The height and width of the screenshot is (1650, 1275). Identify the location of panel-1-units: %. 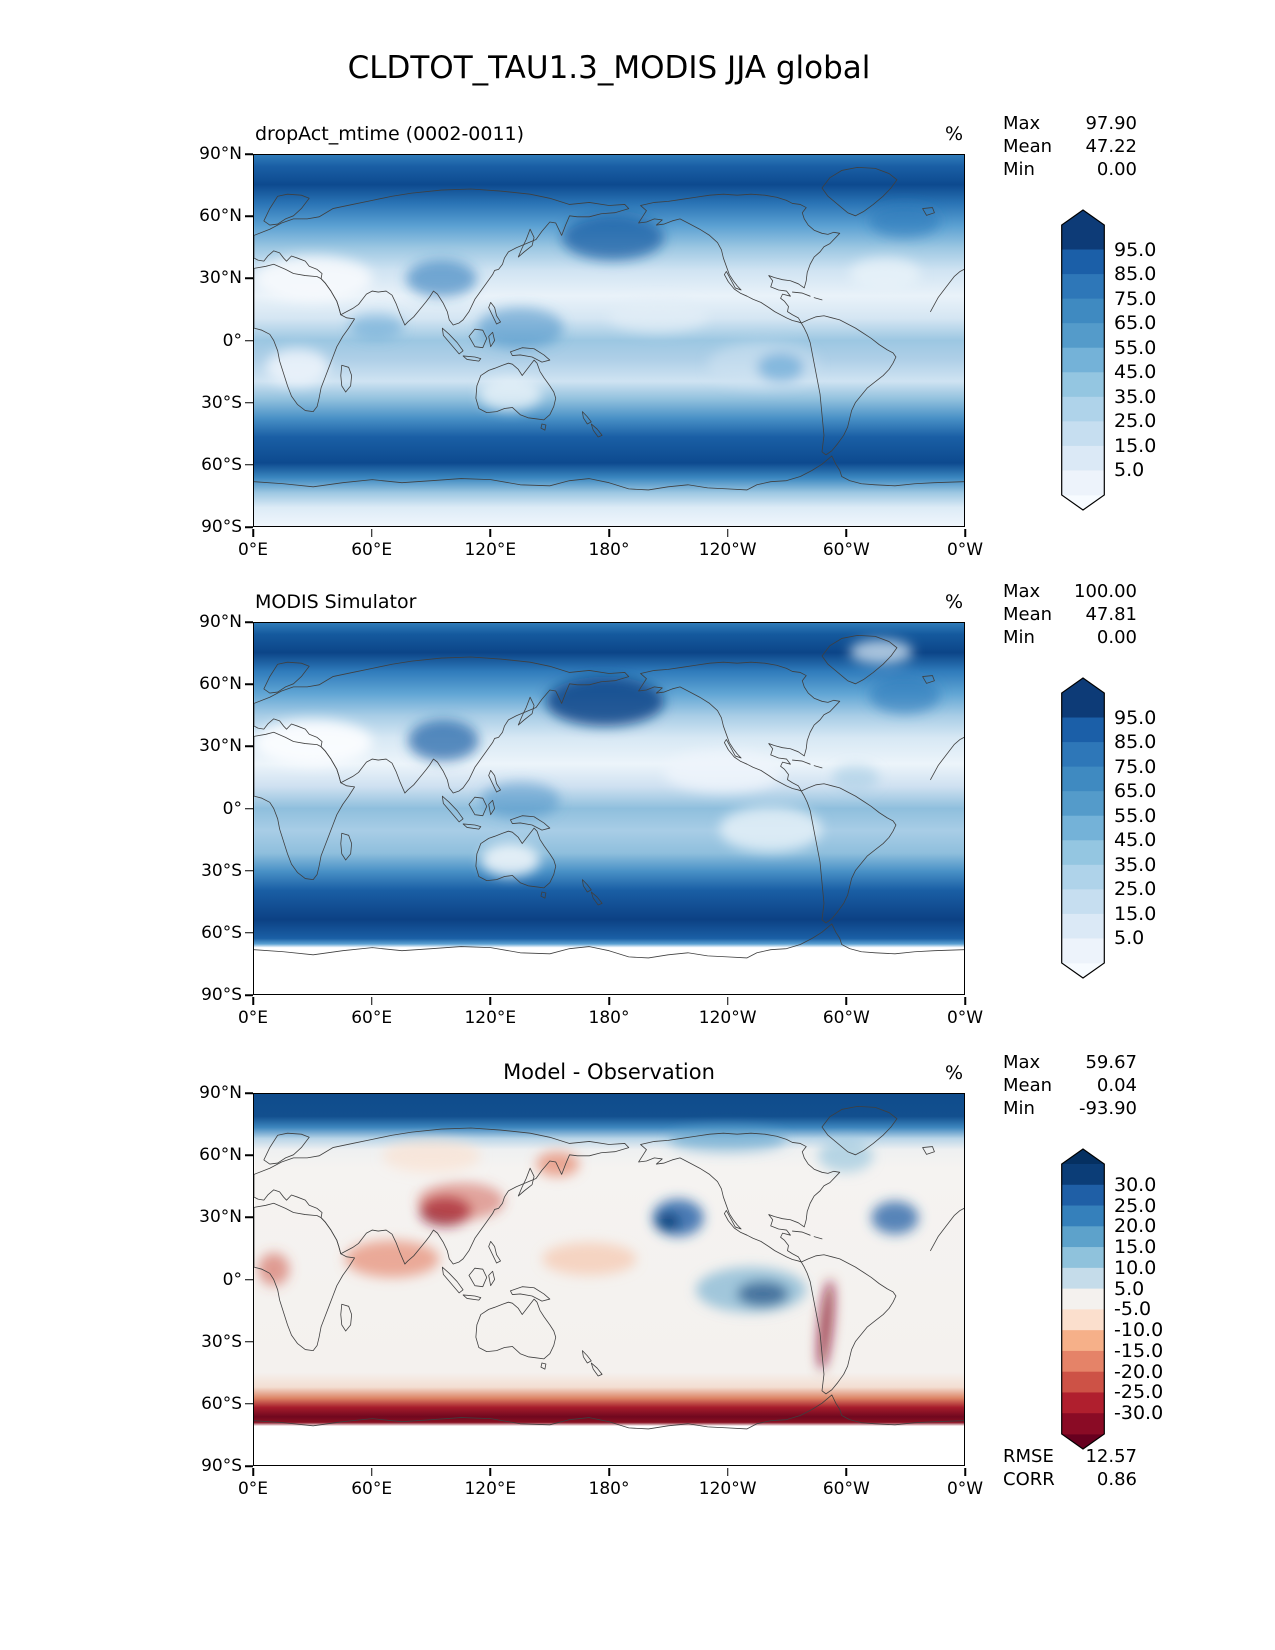
(953, 134).